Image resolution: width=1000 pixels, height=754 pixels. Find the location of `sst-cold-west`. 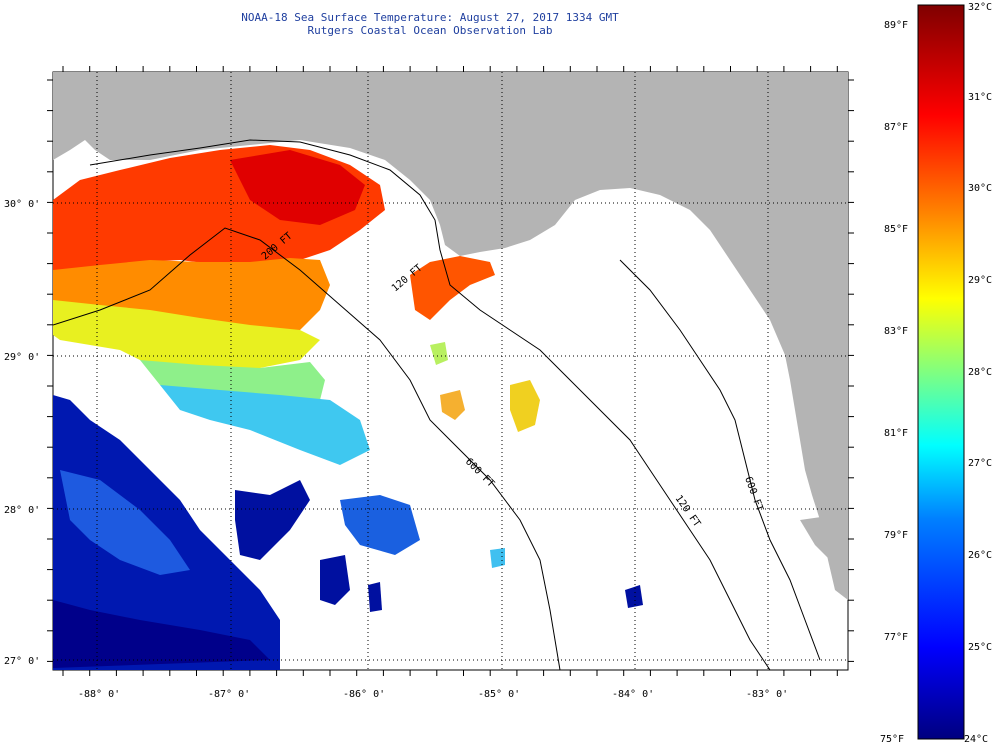

sst-cold-west is located at coordinates (166, 532).